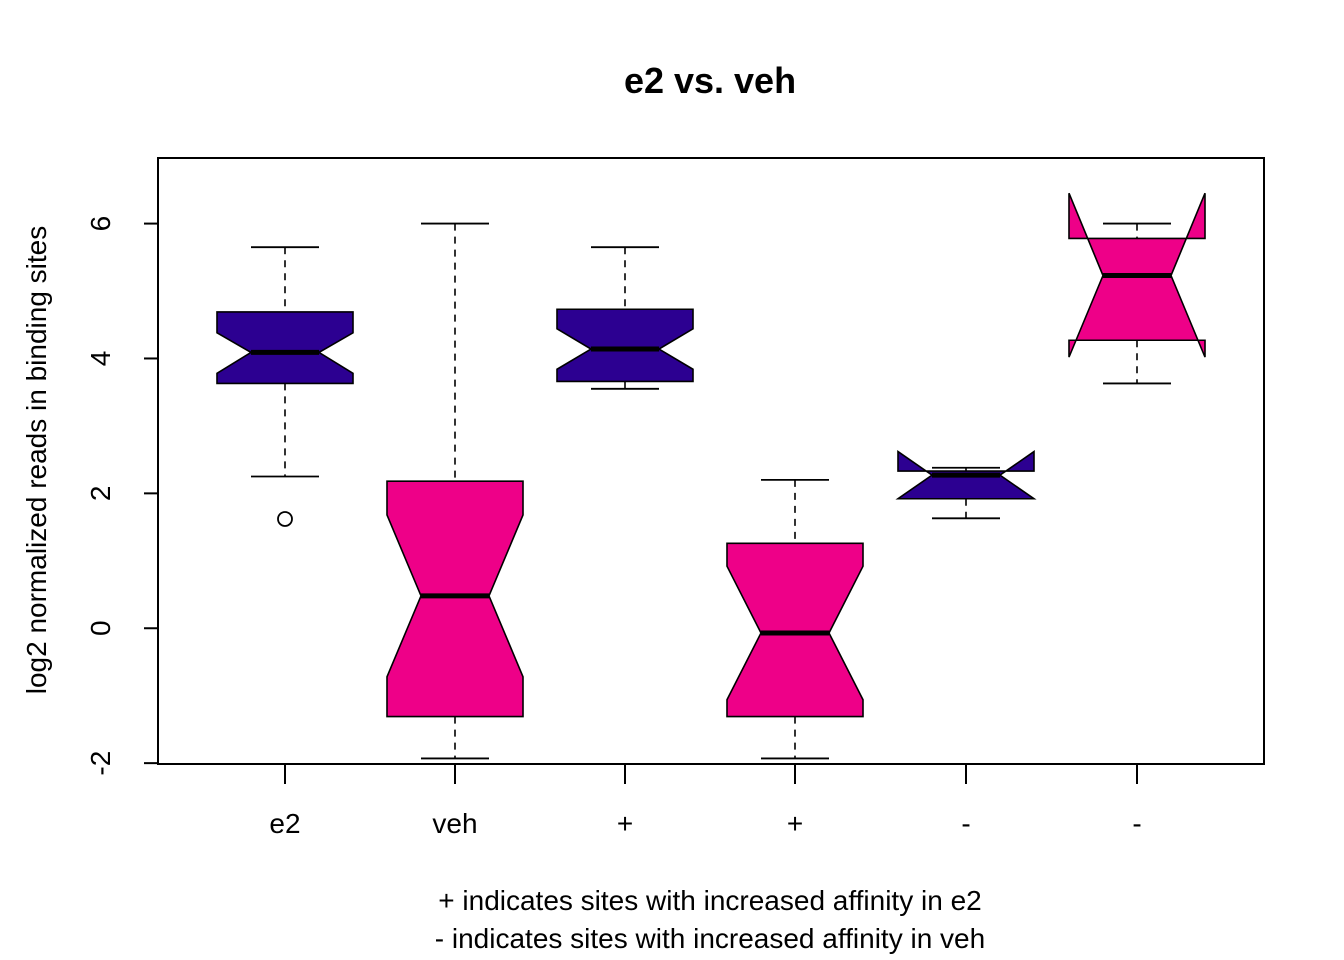 Image resolution: width=1344 pixels, height=960 pixels. Describe the element at coordinates (100, 628) in the screenshot. I see `y-tick-label: 0` at that location.